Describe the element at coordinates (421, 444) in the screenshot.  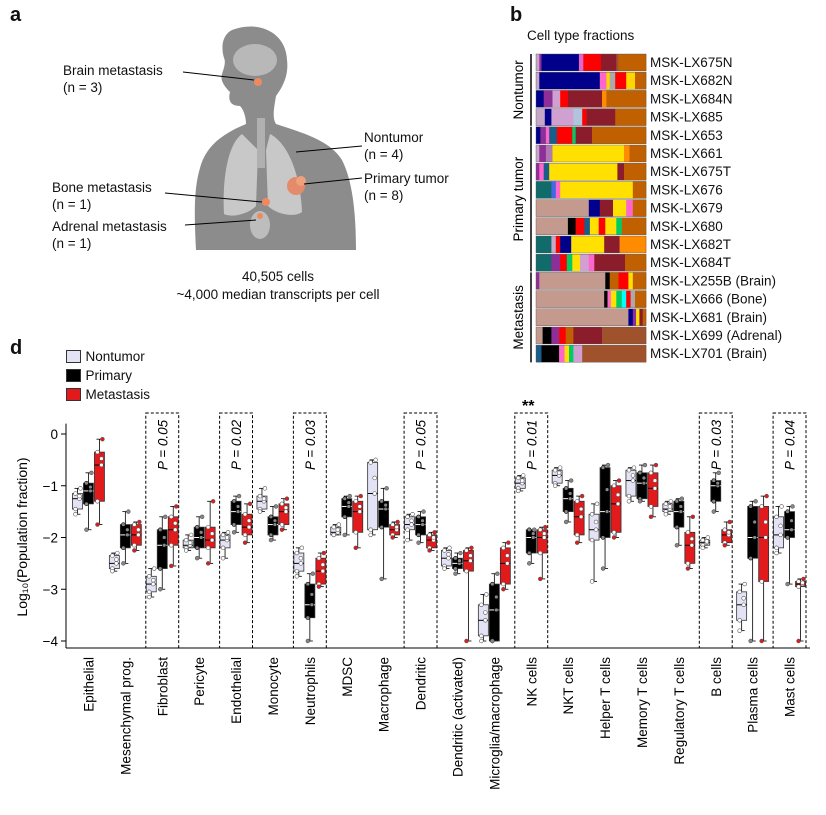
I see `p-value-label: P = 0.05` at that location.